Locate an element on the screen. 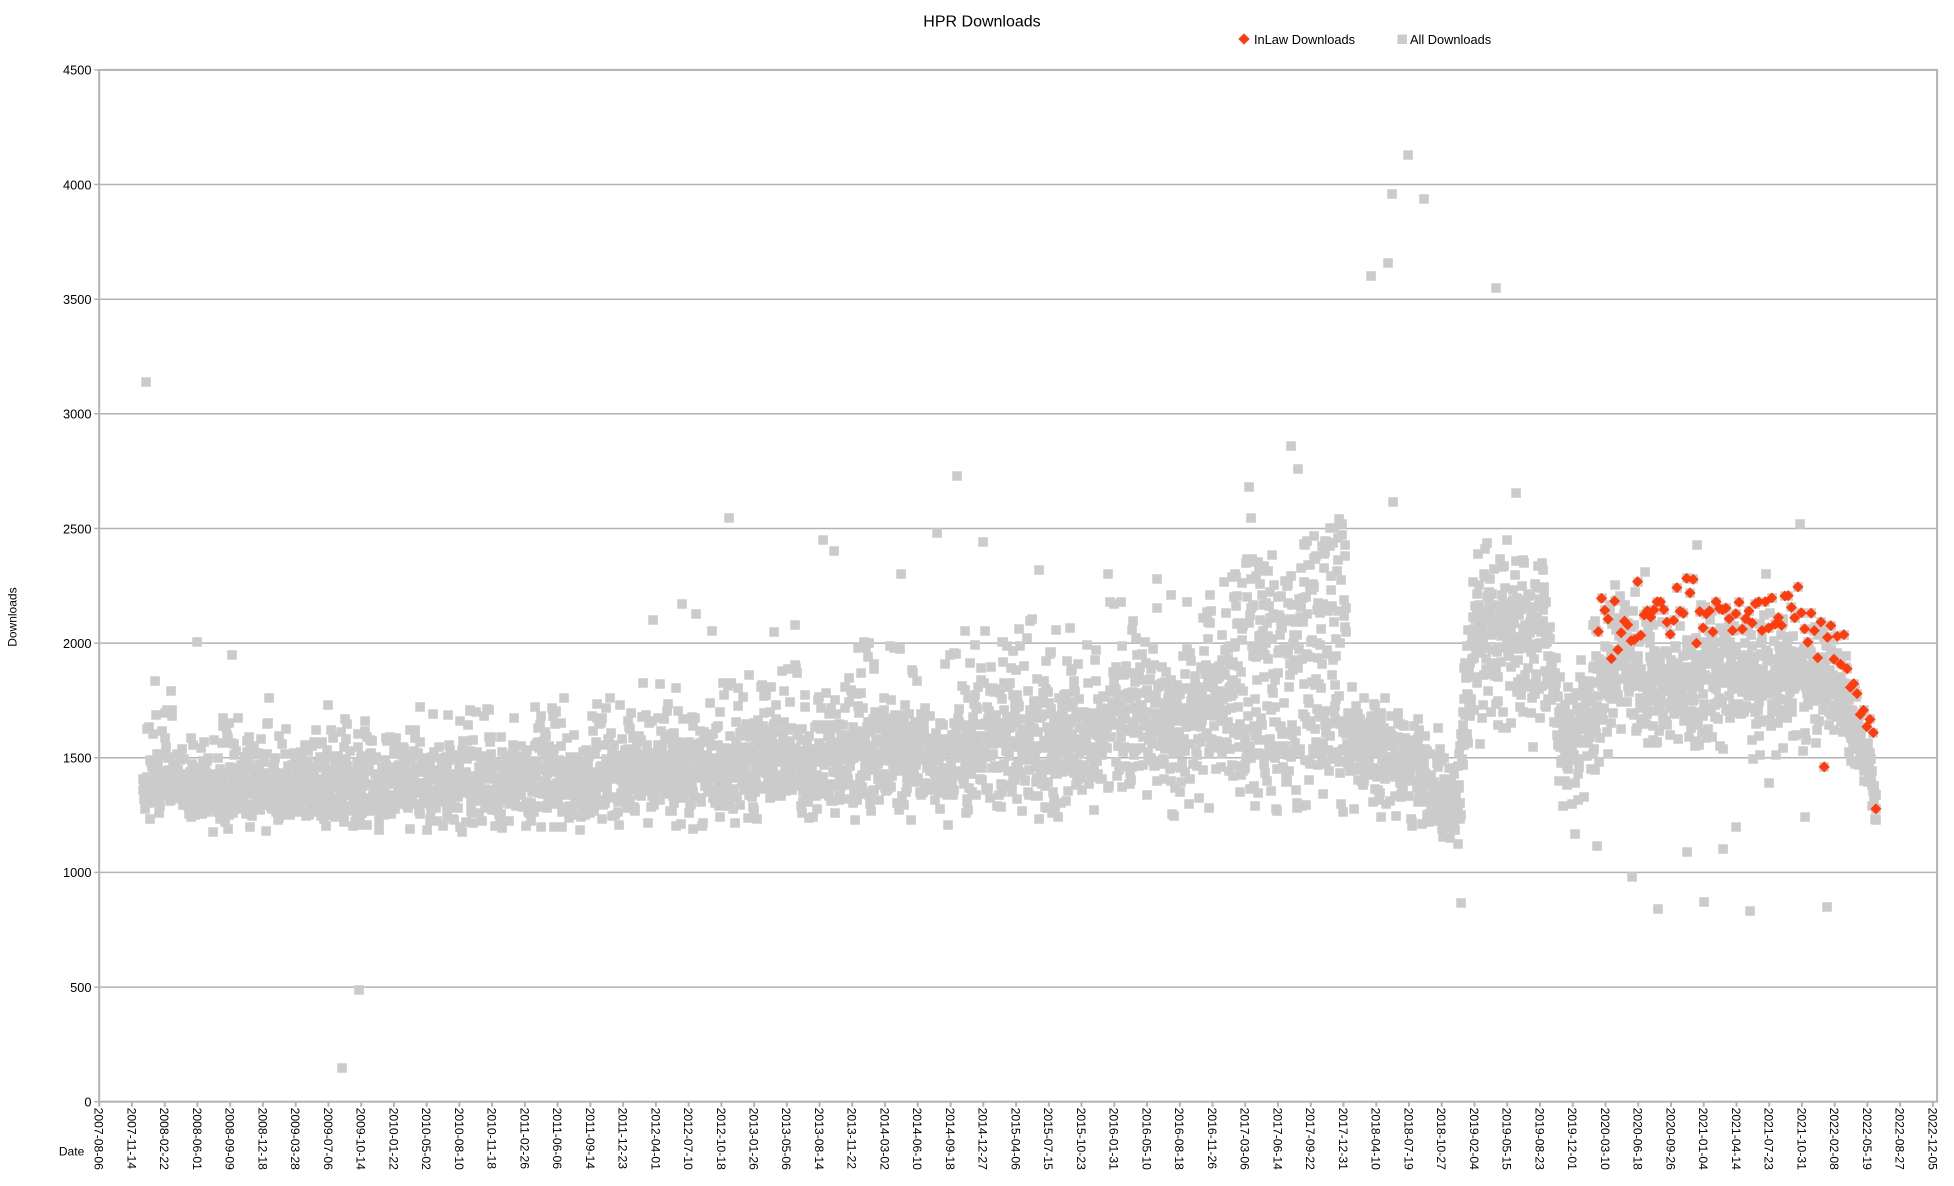  svg-text: 2021-07-23 is located at coordinates (1769, 1139).